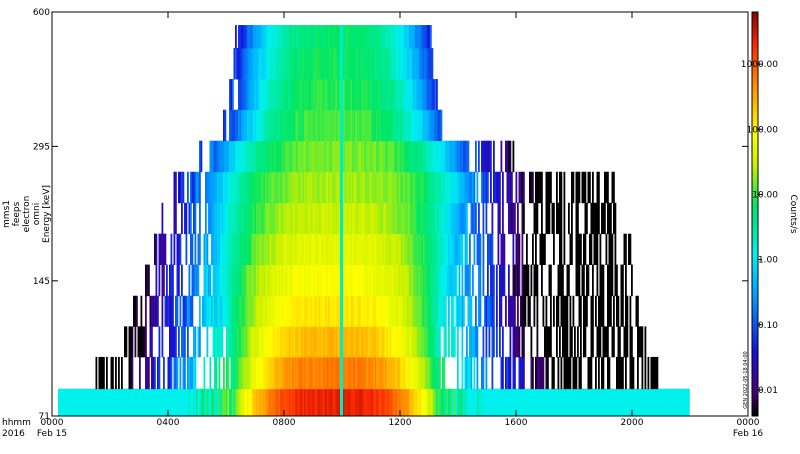 The image size is (800, 454). I want to click on x-tick-label: 2000, so click(632, 423).